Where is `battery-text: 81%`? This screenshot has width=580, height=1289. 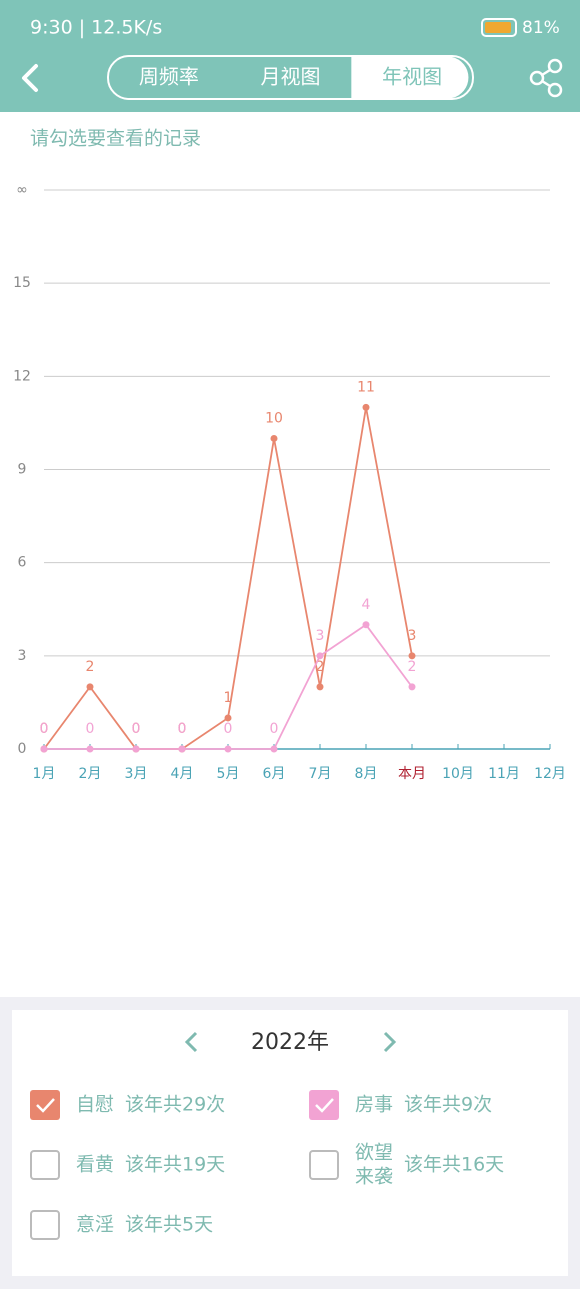 battery-text: 81% is located at coordinates (541, 28).